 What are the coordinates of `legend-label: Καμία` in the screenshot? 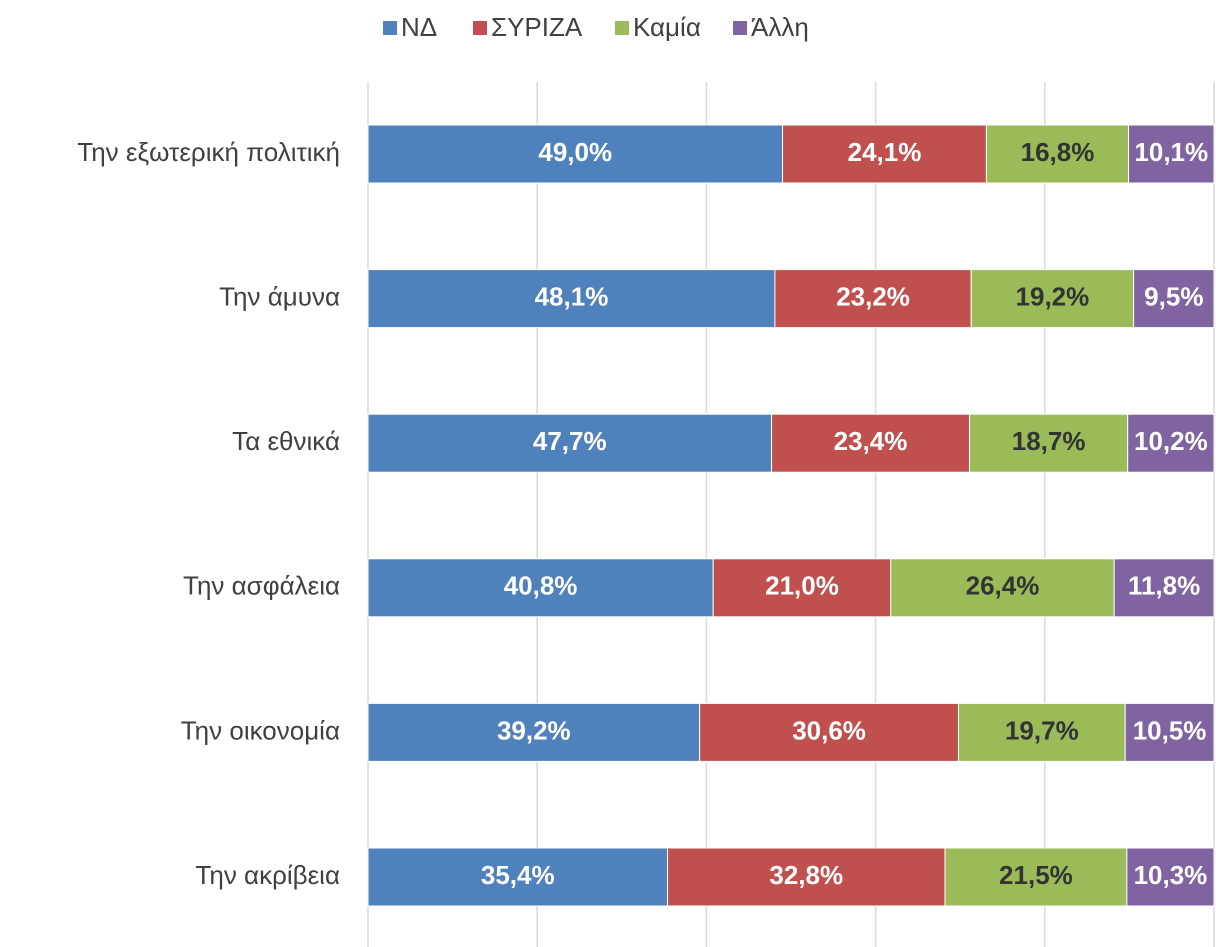 It's located at (667, 27).